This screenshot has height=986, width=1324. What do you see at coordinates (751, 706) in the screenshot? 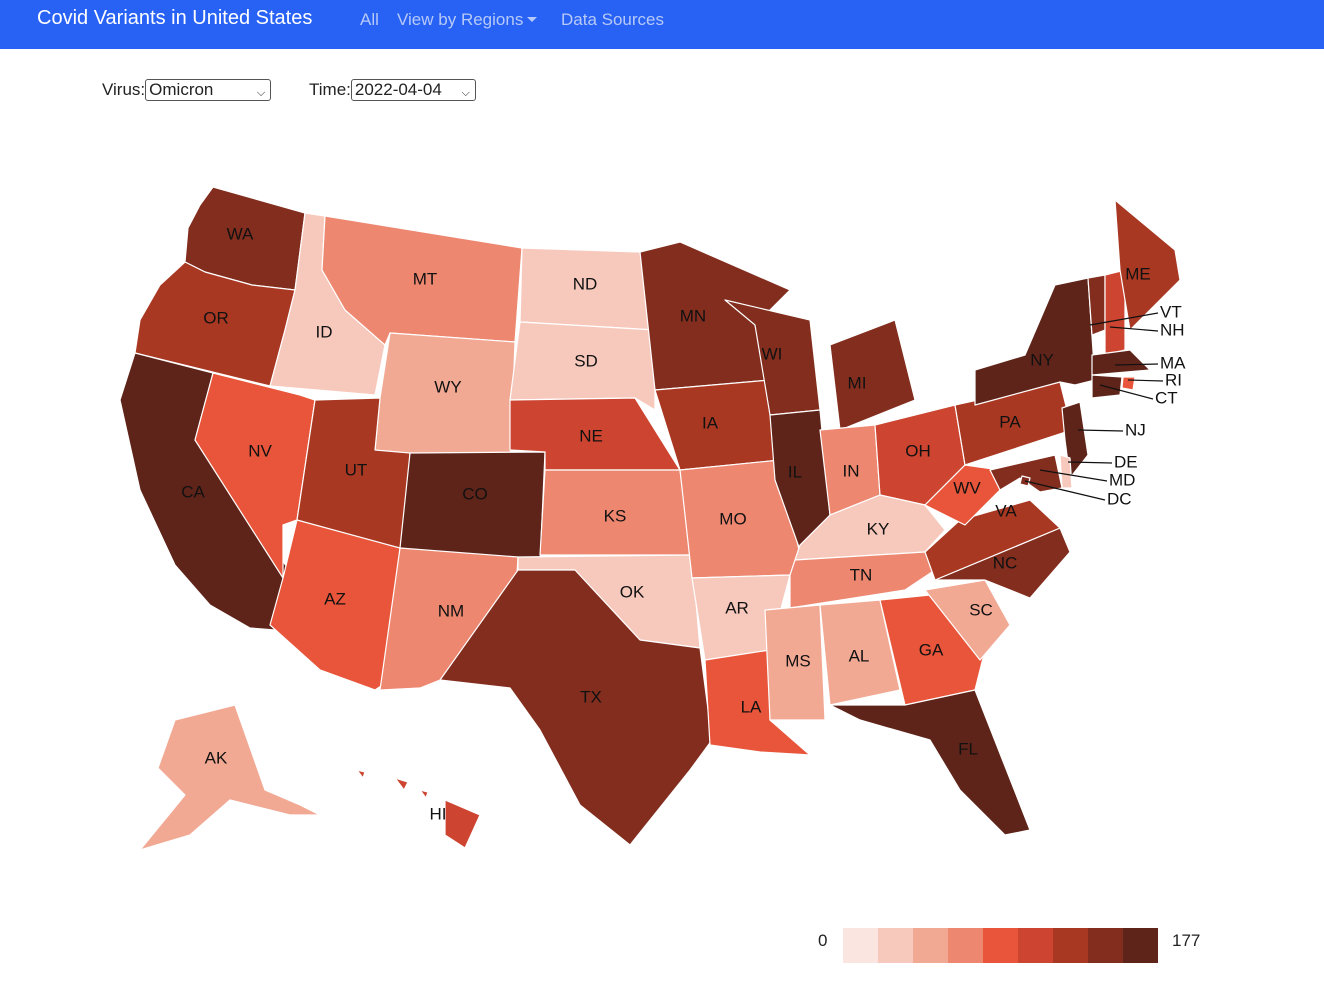
I see `state-label-la: LA` at bounding box center [751, 706].